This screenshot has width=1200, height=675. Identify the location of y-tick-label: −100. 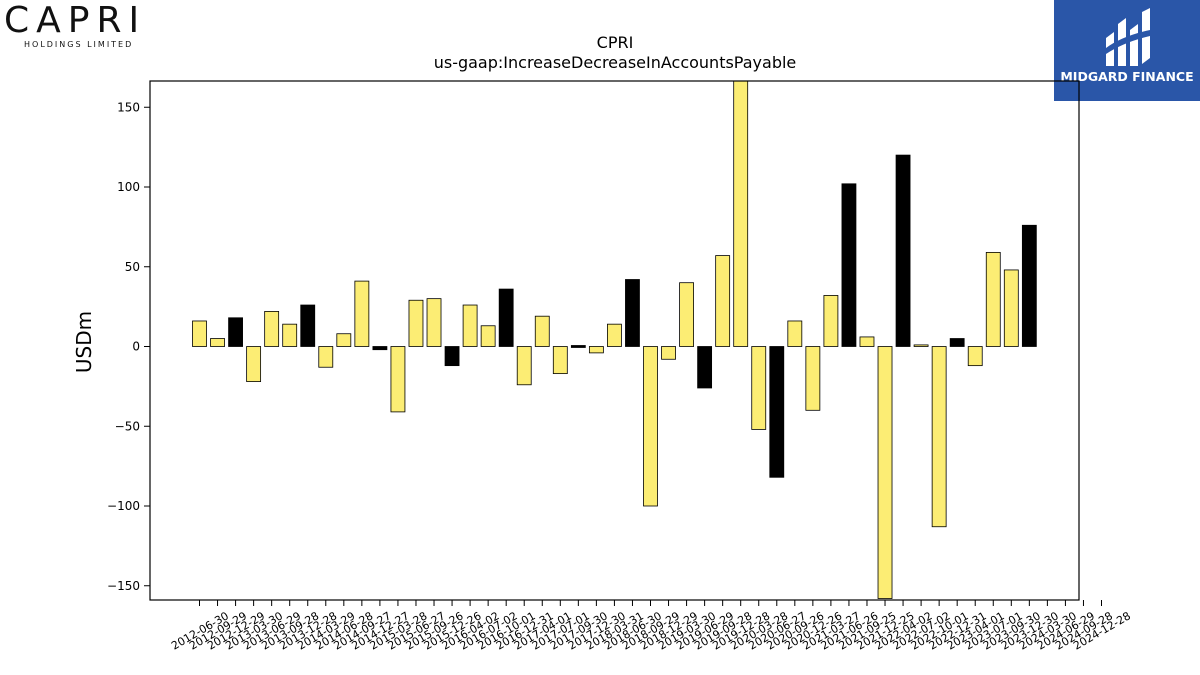
(123, 506).